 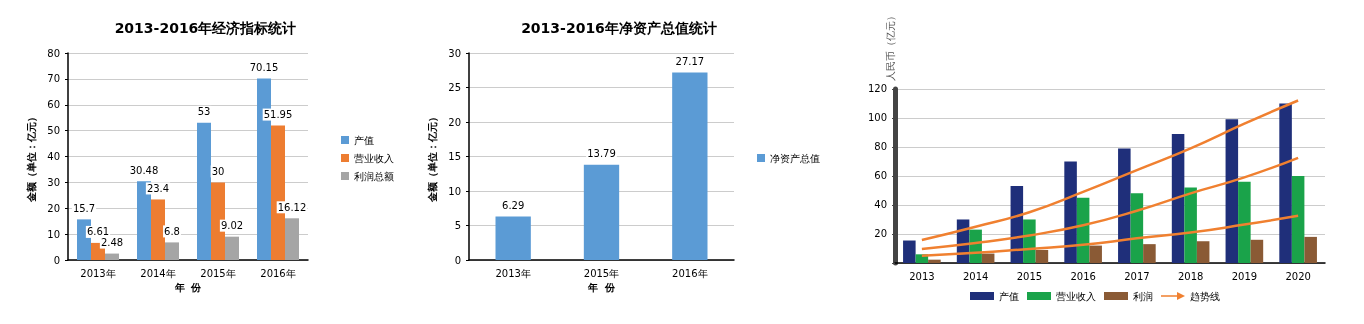 I want to click on legend-label: 利润, so click(x=1143, y=296).